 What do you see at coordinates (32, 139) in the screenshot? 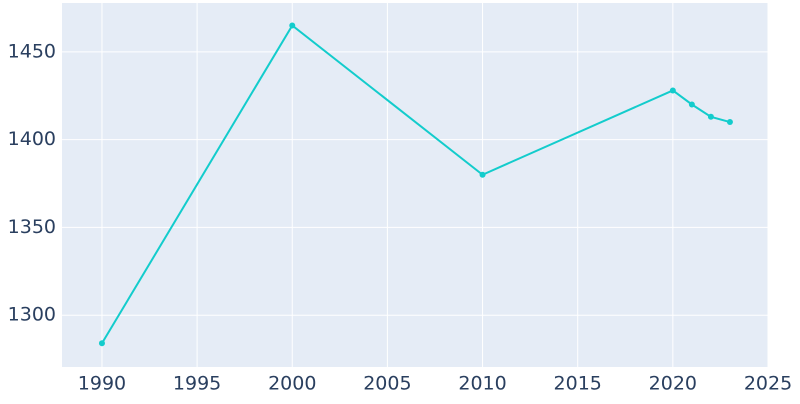
I see `y-tick-label: 1400` at bounding box center [32, 139].